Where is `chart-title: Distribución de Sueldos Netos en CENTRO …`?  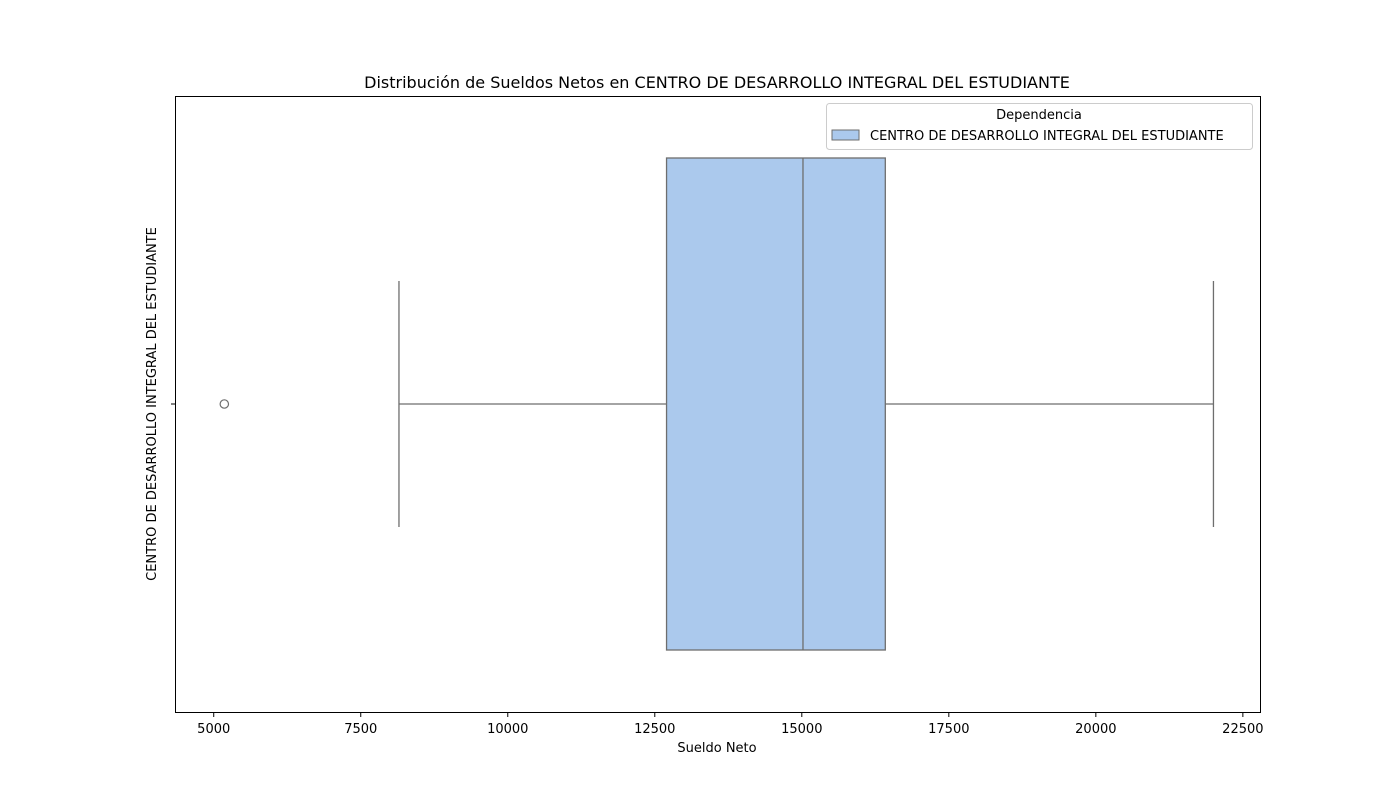 chart-title: Distribución de Sueldos Netos en CENTRO … is located at coordinates (717, 82).